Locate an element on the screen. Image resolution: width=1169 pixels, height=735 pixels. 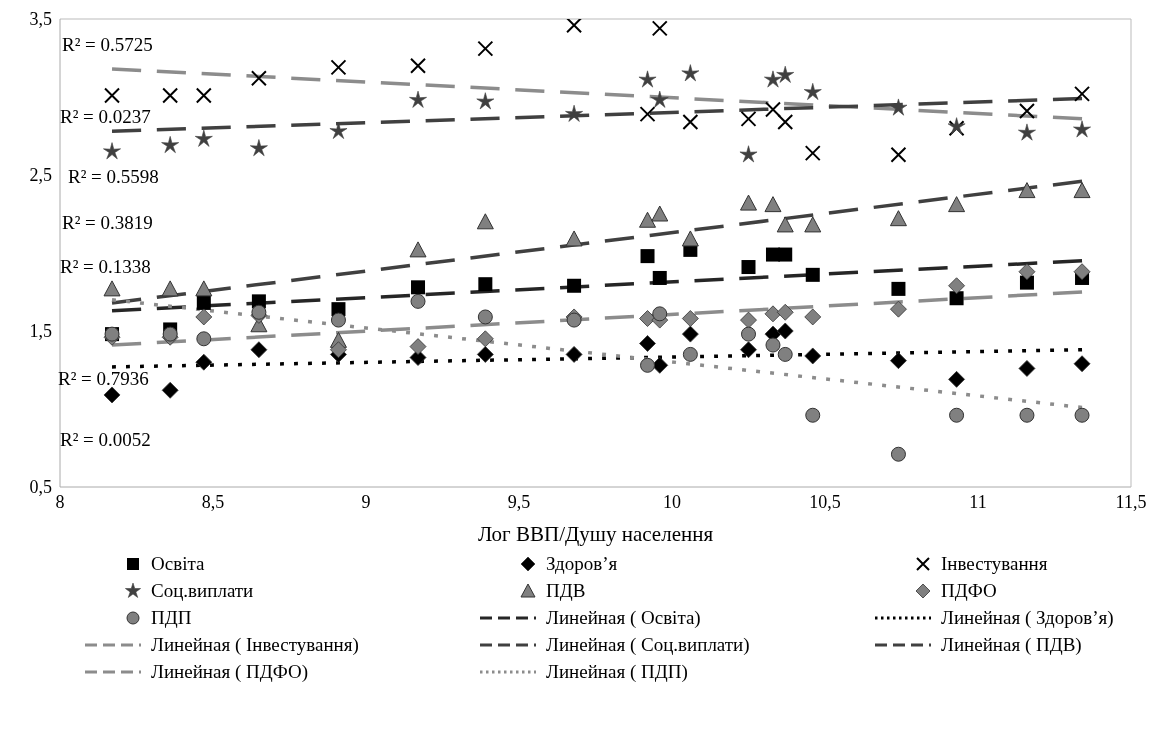
legend-label: Освіта is located at coordinates (178, 564).